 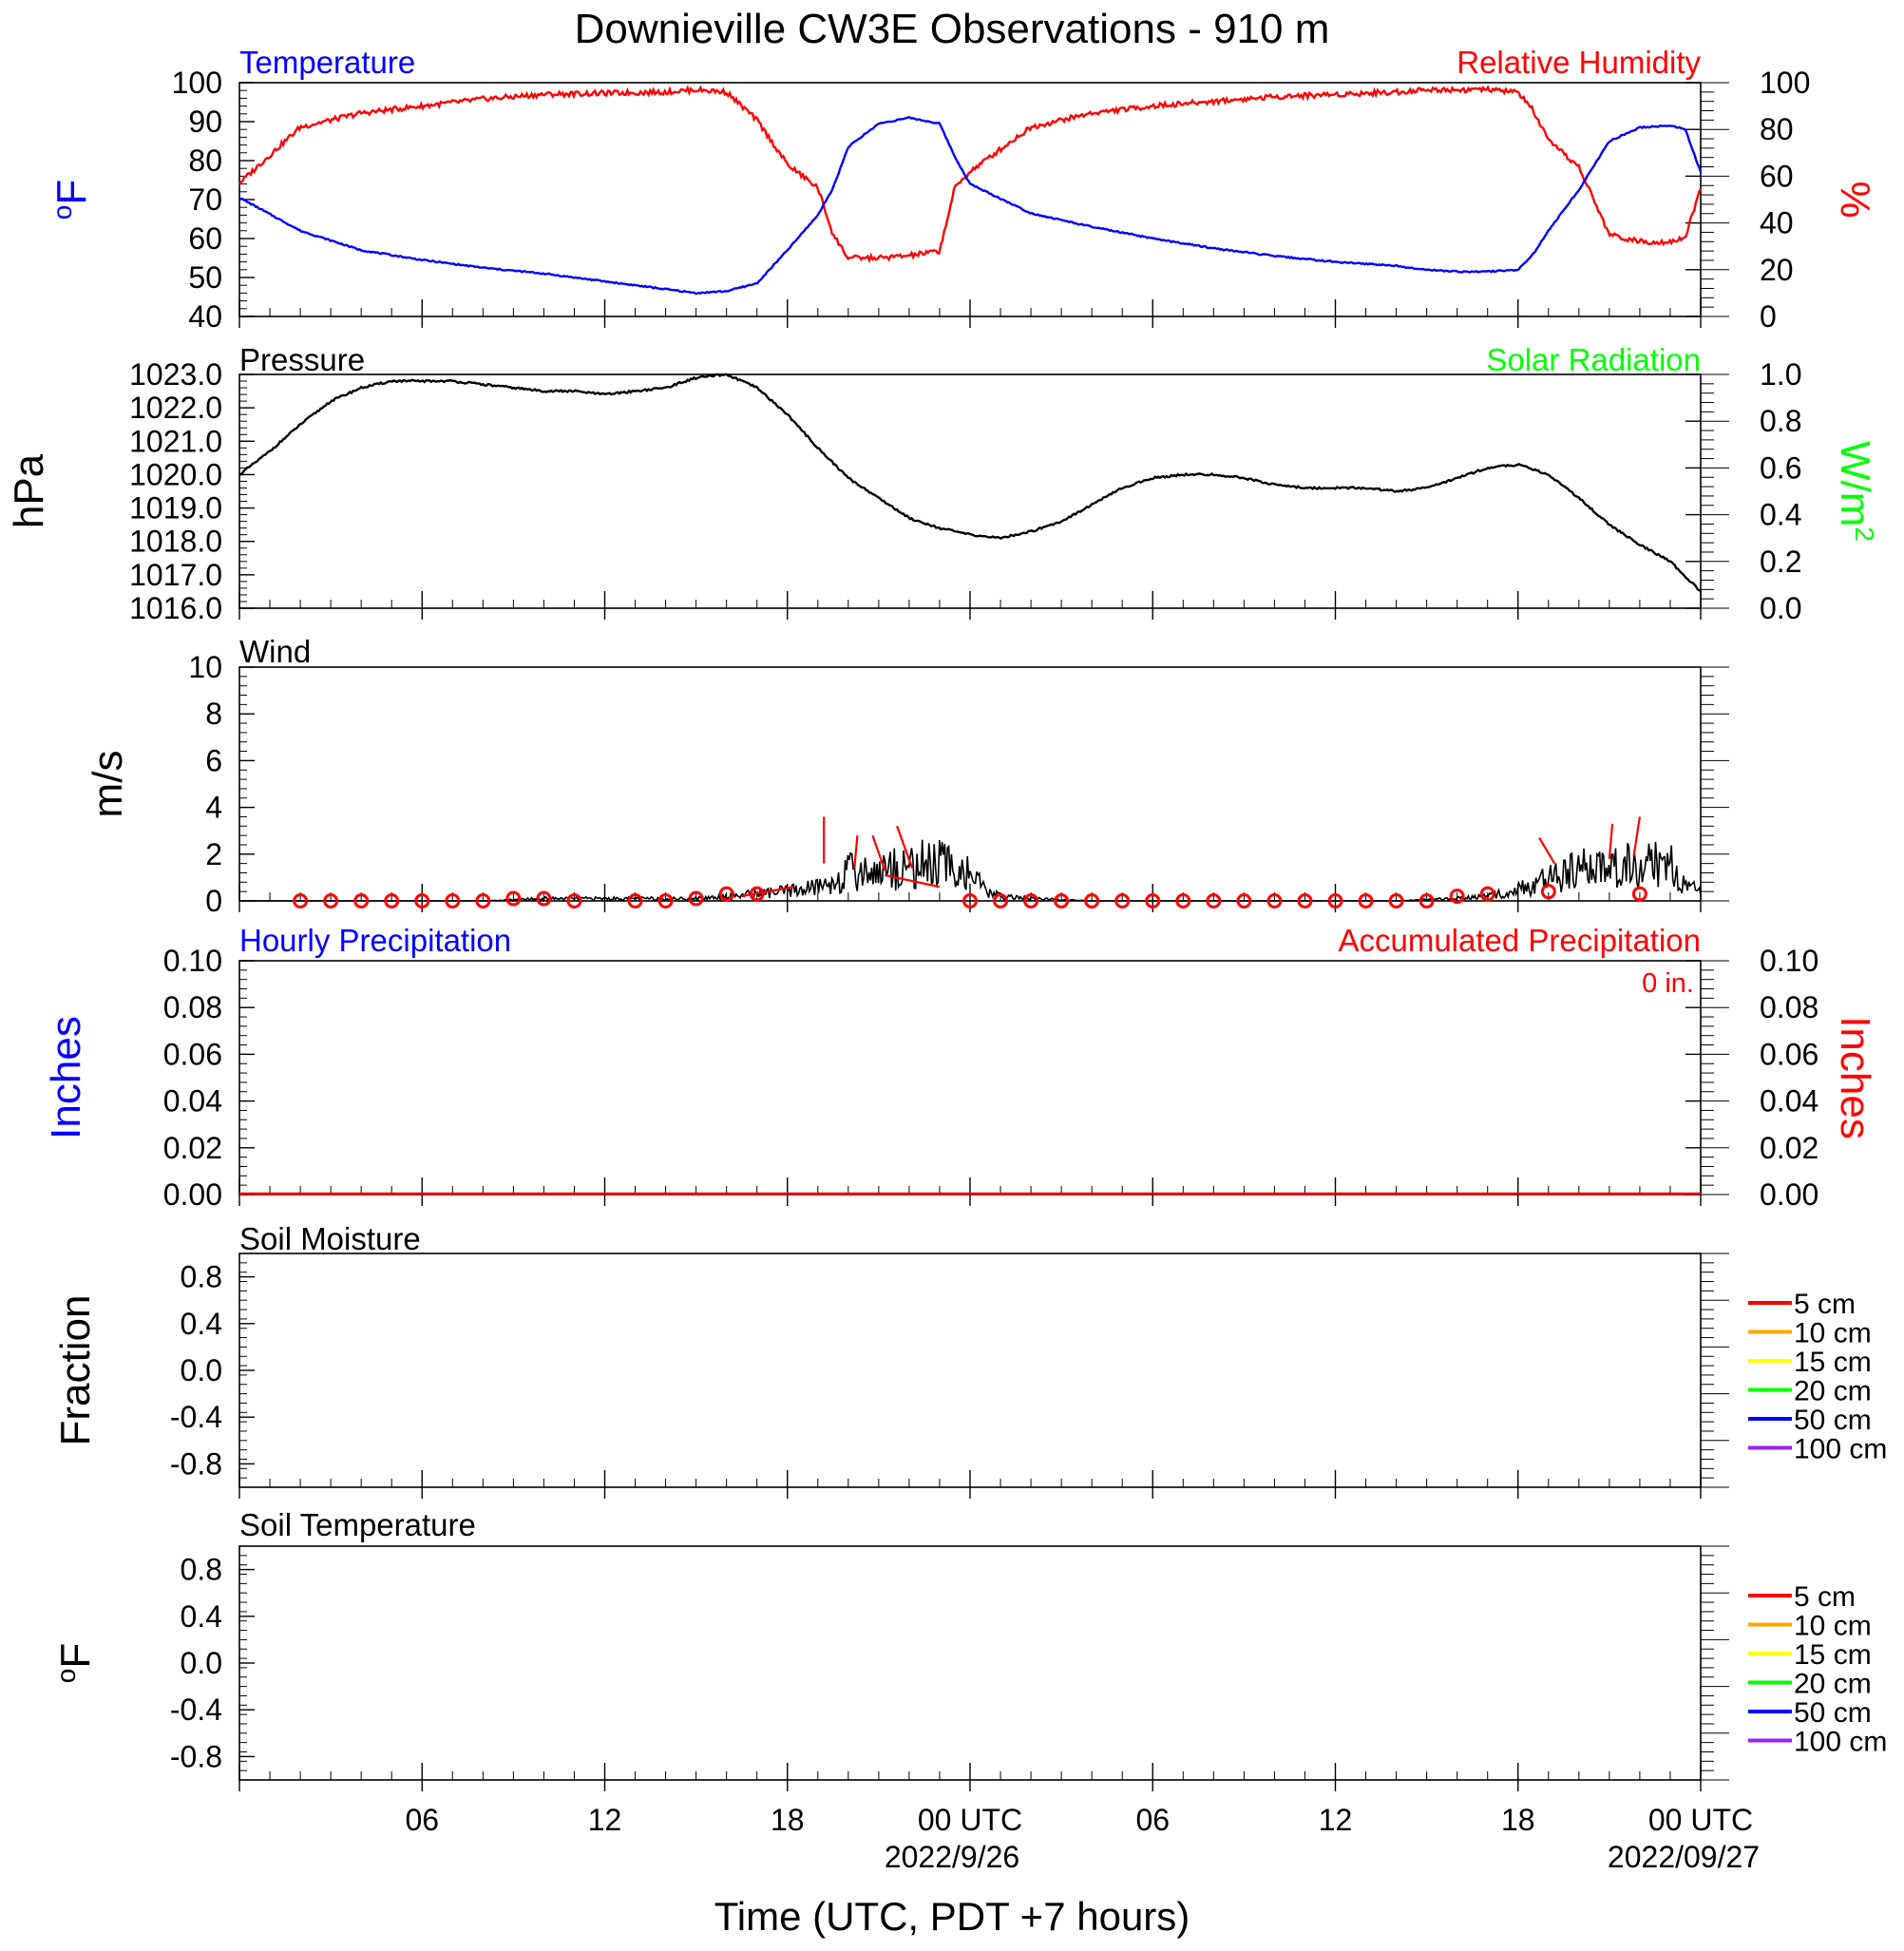 What do you see at coordinates (75, 1371) in the screenshot?
I see `soil-moisture-unit-label: Fraction` at bounding box center [75, 1371].